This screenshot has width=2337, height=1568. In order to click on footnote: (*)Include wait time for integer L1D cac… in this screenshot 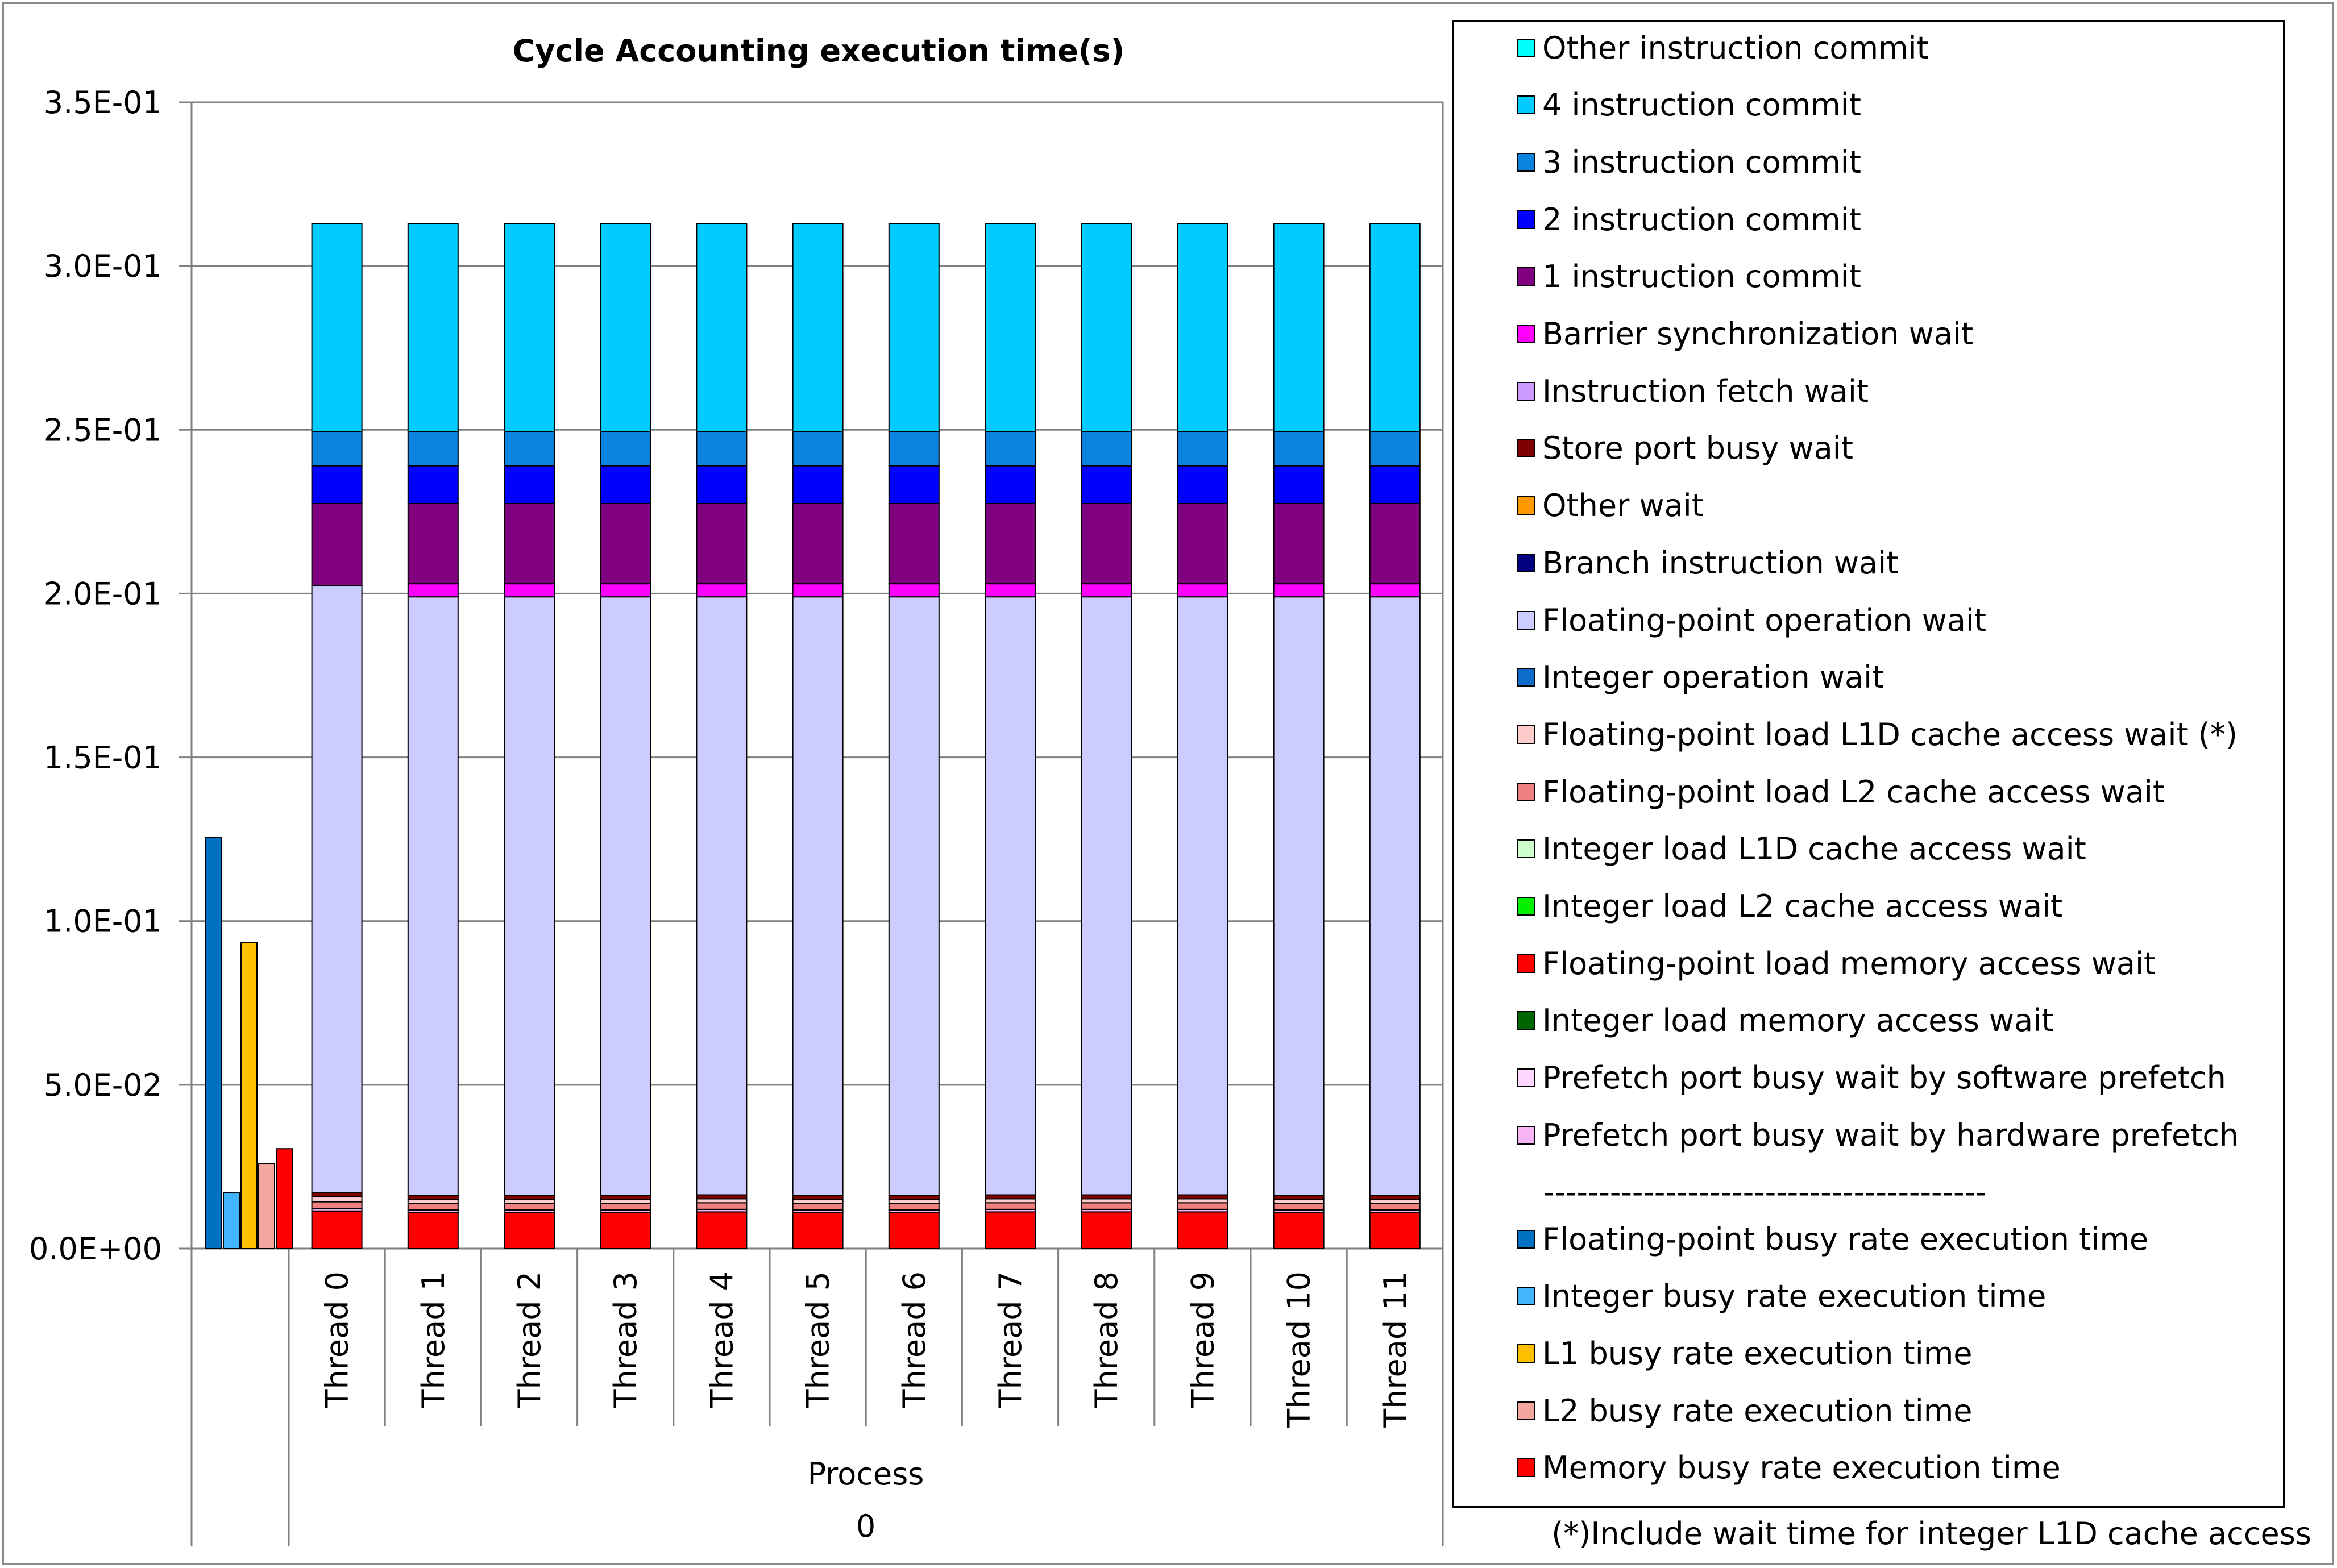, I will do `click(1931, 1534)`.